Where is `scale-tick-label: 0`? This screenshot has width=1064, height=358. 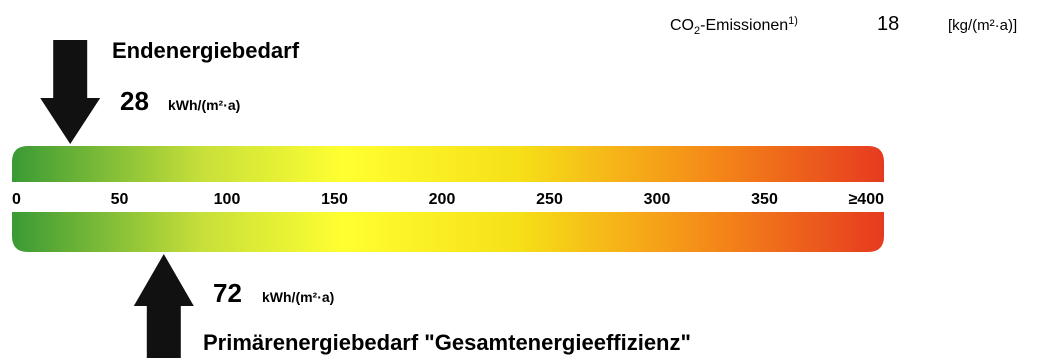 scale-tick-label: 0 is located at coordinates (16, 199).